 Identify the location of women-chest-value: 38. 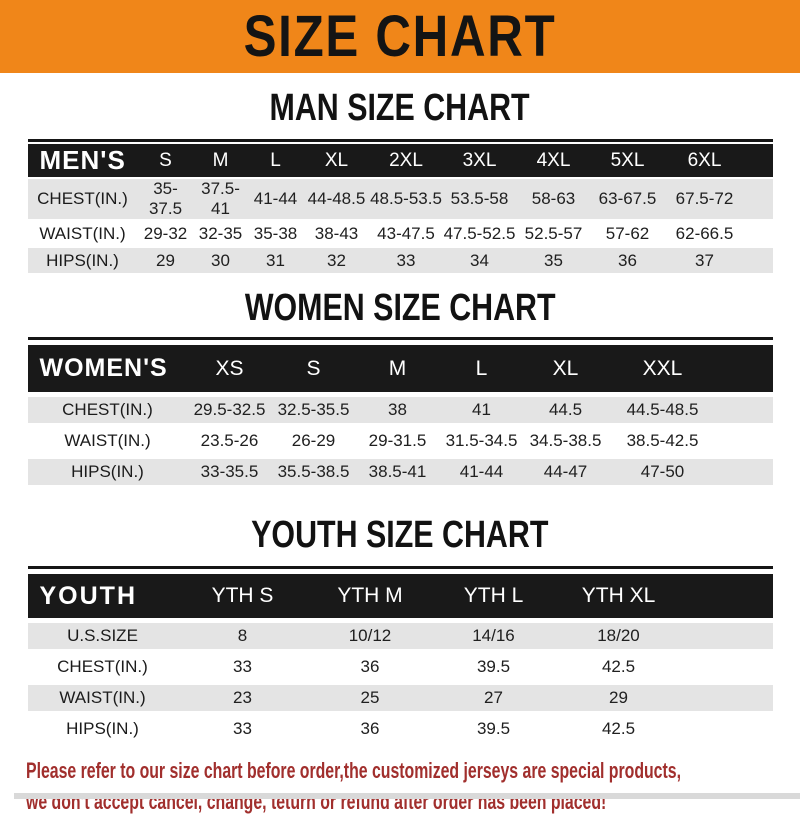
(397, 409).